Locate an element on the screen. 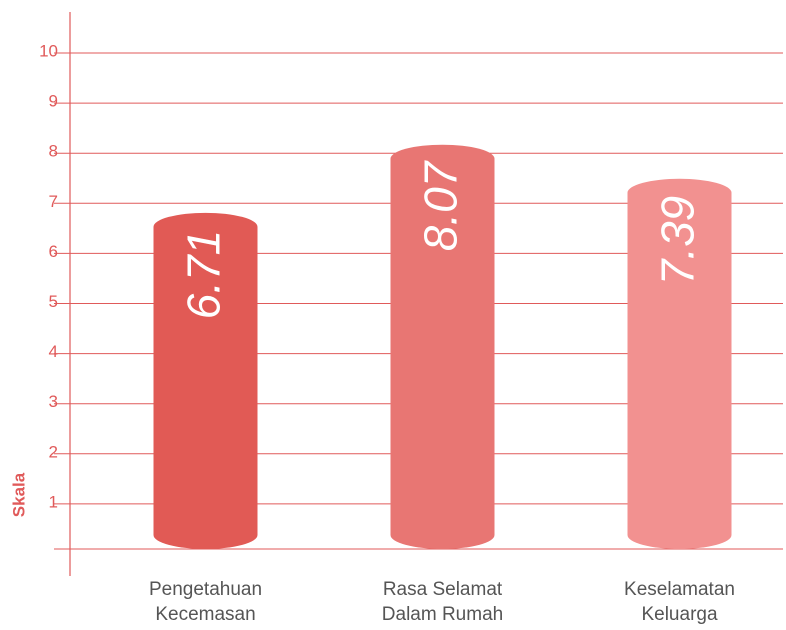 This screenshot has width=786, height=630. x-tick-label: Keselamatan is located at coordinates (679, 589).